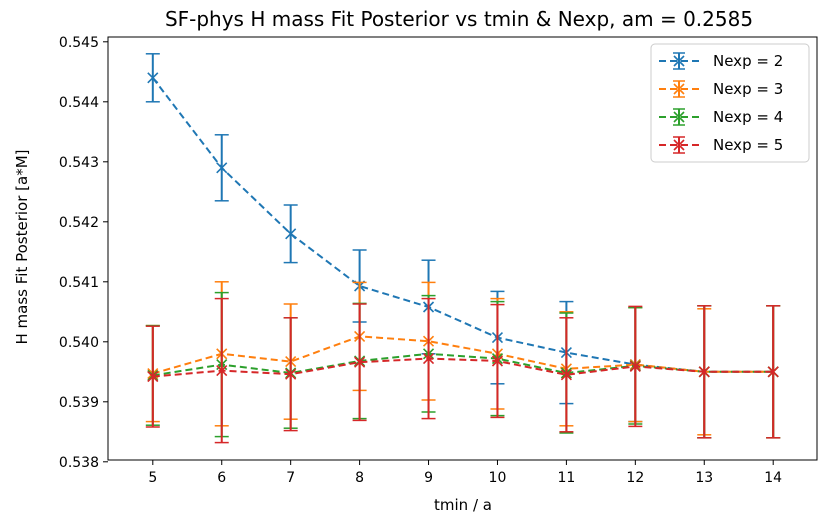 The height and width of the screenshot is (520, 818). Describe the element at coordinates (748, 61) in the screenshot. I see `legend-label: Nexp = 2` at that location.